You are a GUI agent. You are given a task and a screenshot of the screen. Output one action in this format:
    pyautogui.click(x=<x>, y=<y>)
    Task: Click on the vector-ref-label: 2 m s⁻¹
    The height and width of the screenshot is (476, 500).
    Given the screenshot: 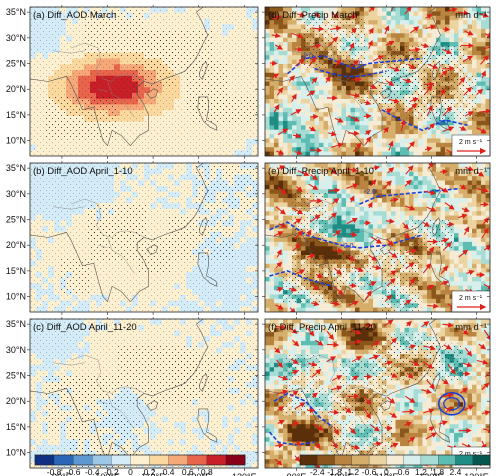 What is the action you would take?
    pyautogui.click(x=471, y=298)
    